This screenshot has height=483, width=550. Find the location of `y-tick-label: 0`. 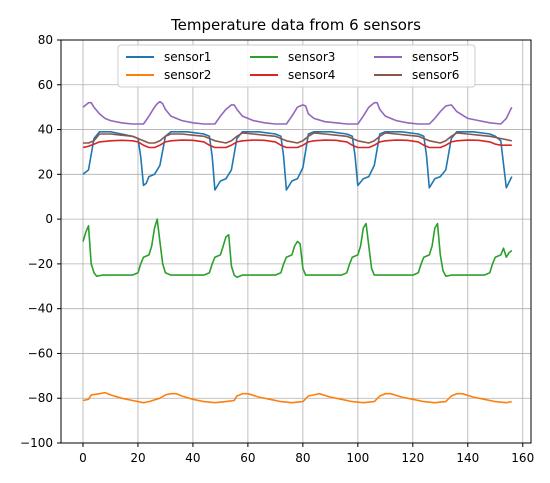

y-tick-label: 0 is located at coordinates (49, 219).